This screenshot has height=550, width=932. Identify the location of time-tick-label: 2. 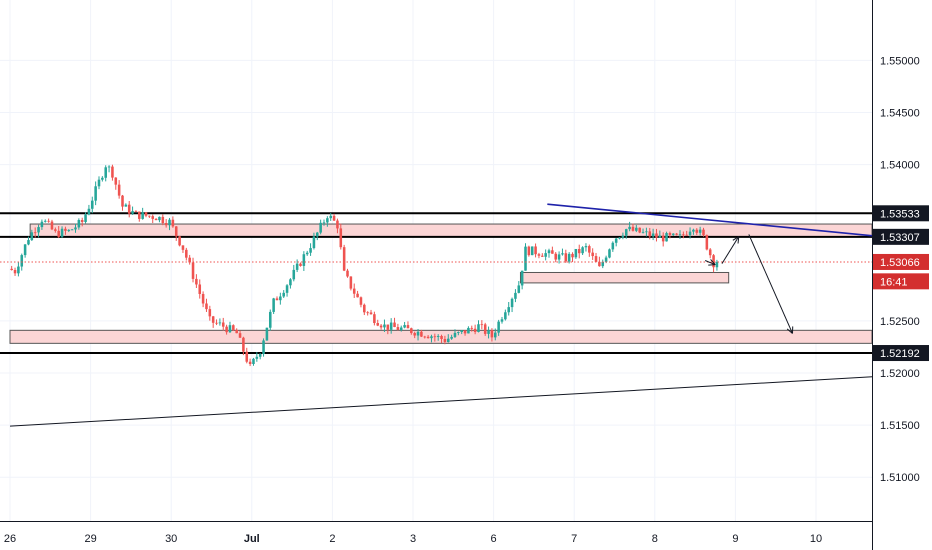
(332, 539).